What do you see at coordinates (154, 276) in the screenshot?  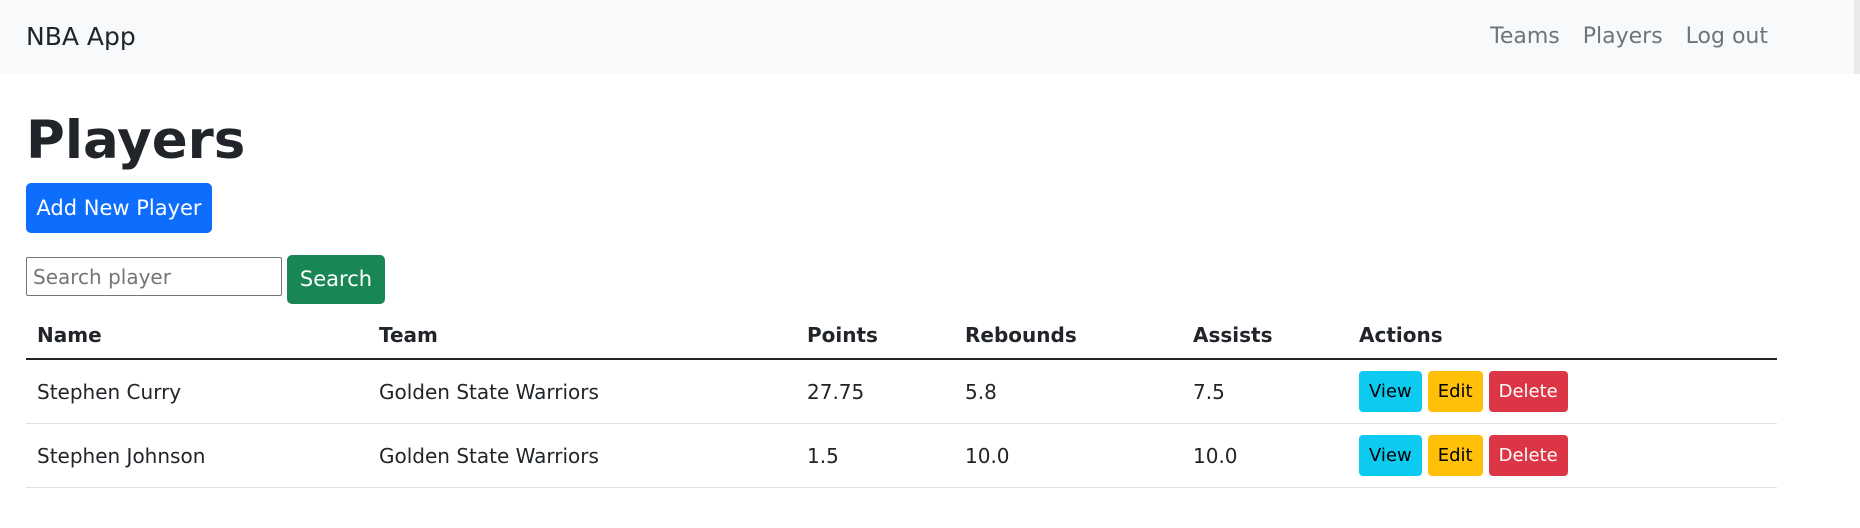 I see `search-input` at bounding box center [154, 276].